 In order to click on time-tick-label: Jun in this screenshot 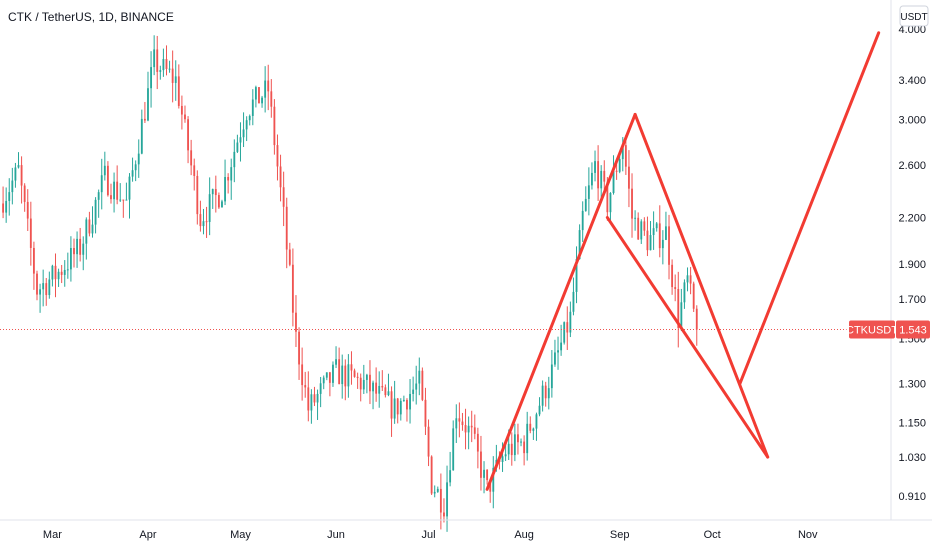, I will do `click(336, 535)`.